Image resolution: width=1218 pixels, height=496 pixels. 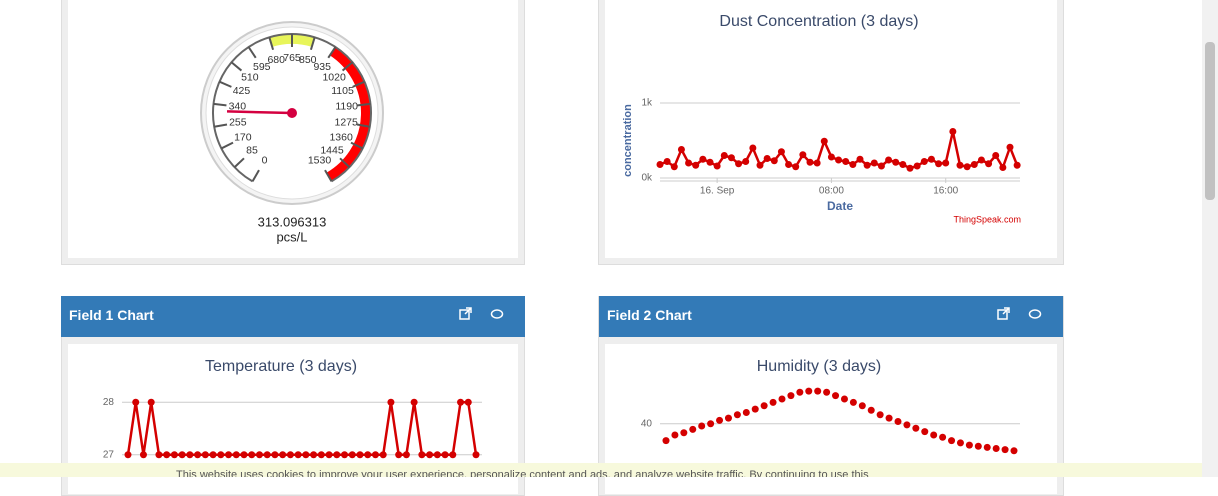 What do you see at coordinates (292, 113) in the screenshot?
I see `gauge-hub` at bounding box center [292, 113].